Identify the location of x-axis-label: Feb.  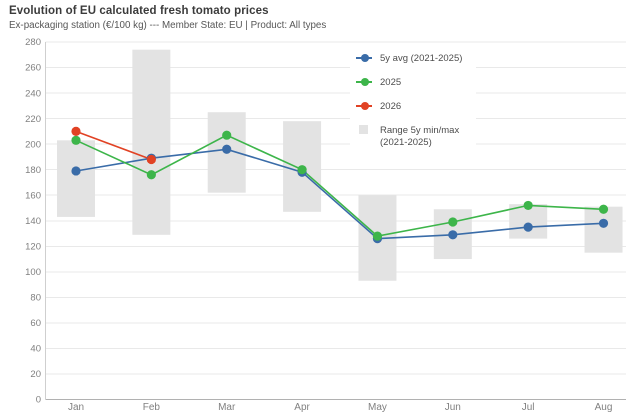
(152, 407).